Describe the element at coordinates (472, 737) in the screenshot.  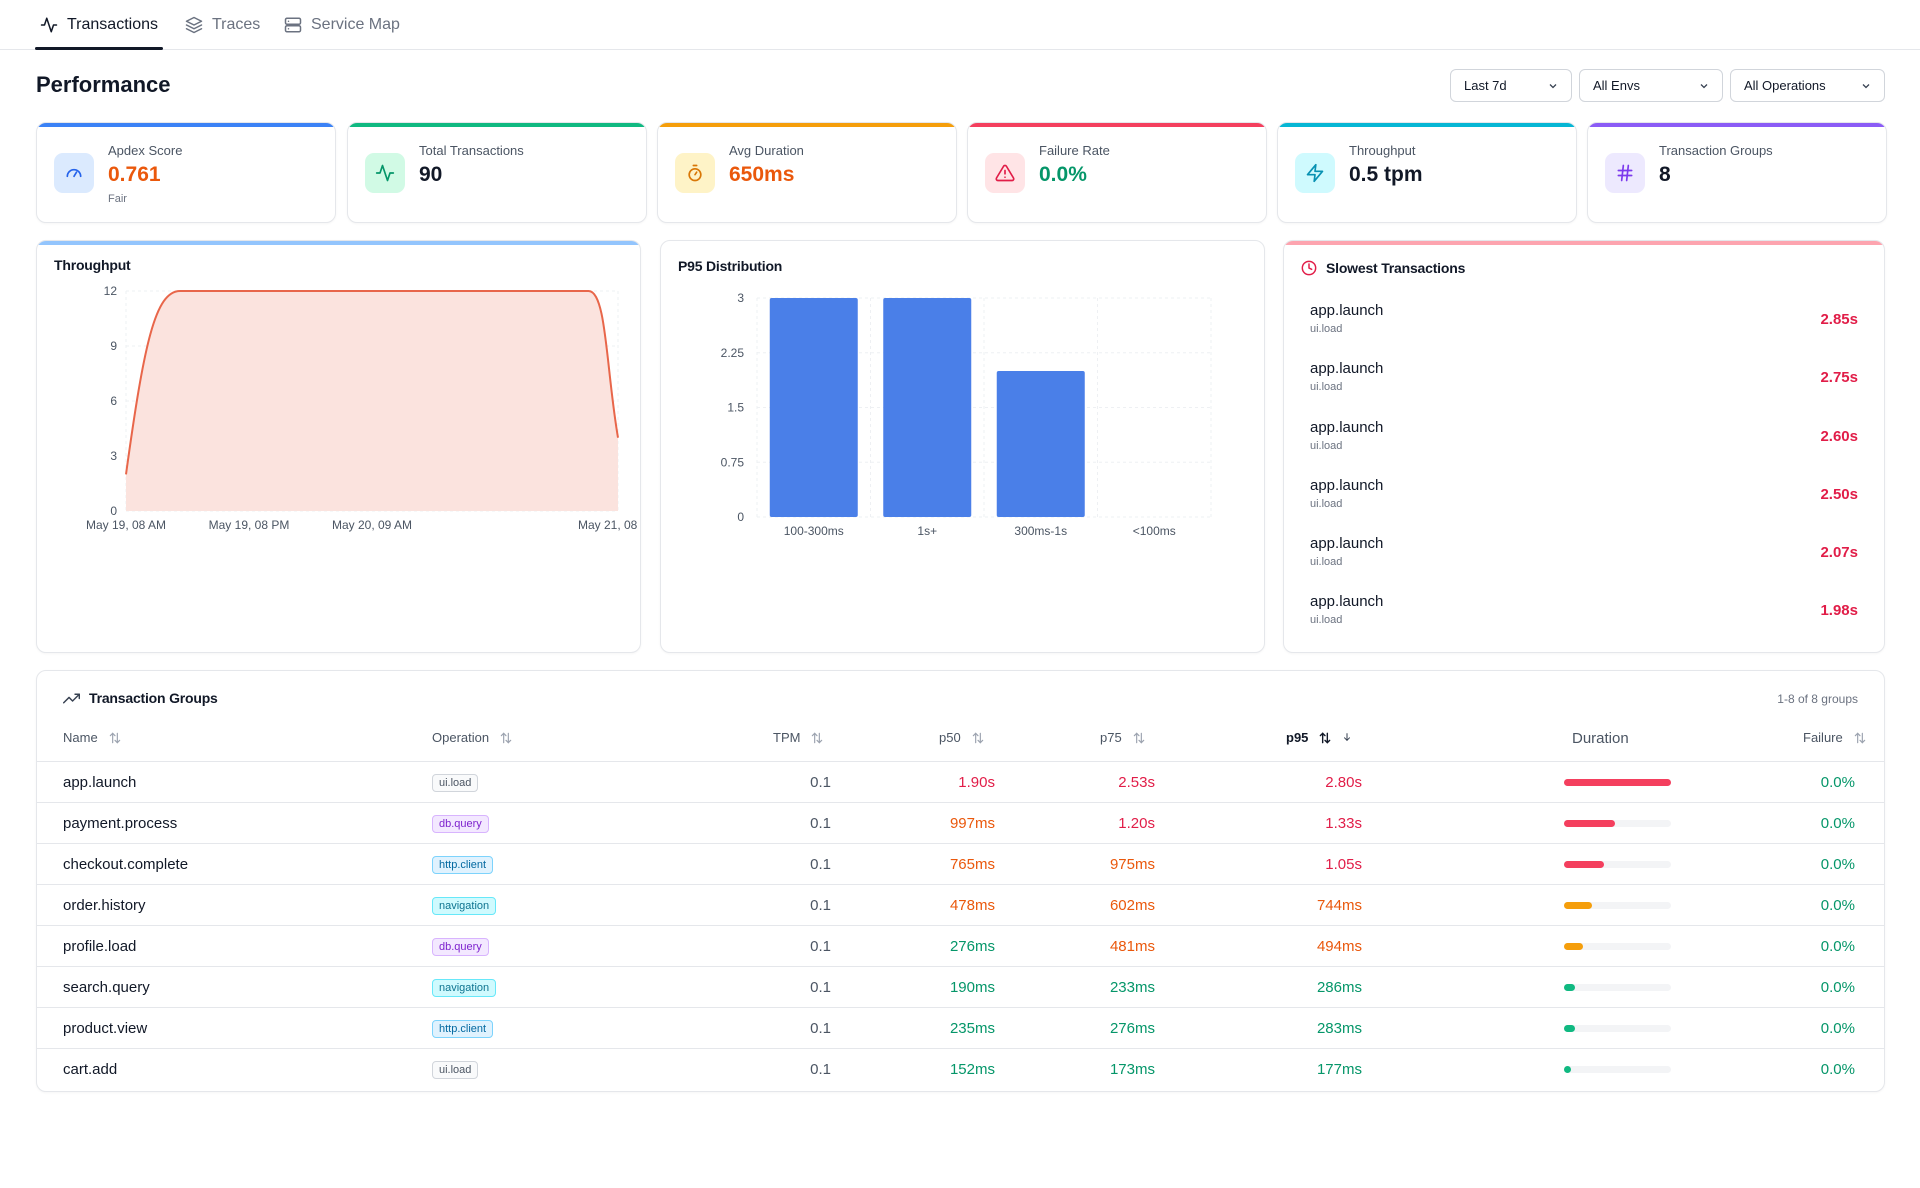
I see `column-header-operation: Operation` at that location.